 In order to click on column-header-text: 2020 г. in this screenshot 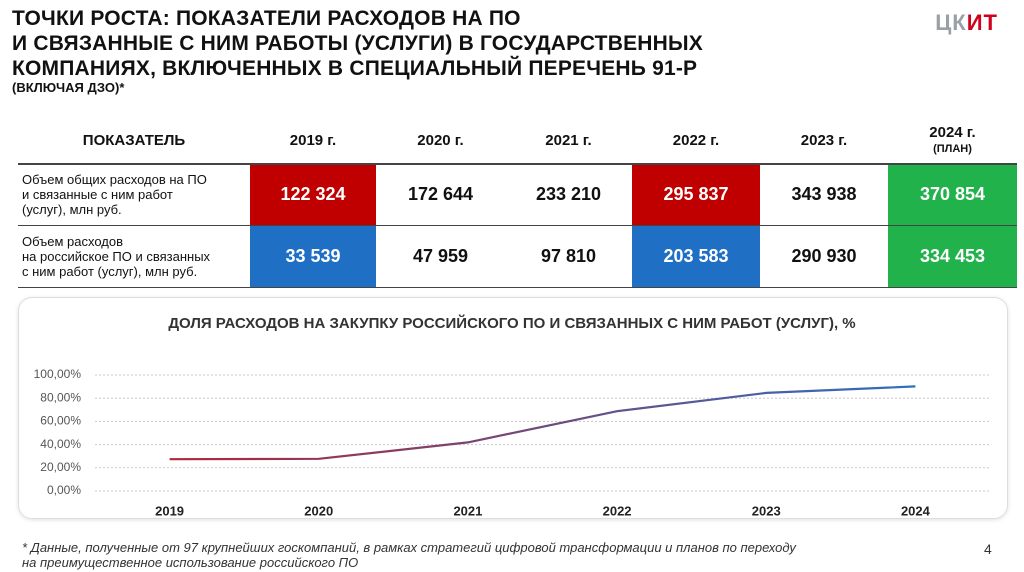, I will do `click(440, 140)`.